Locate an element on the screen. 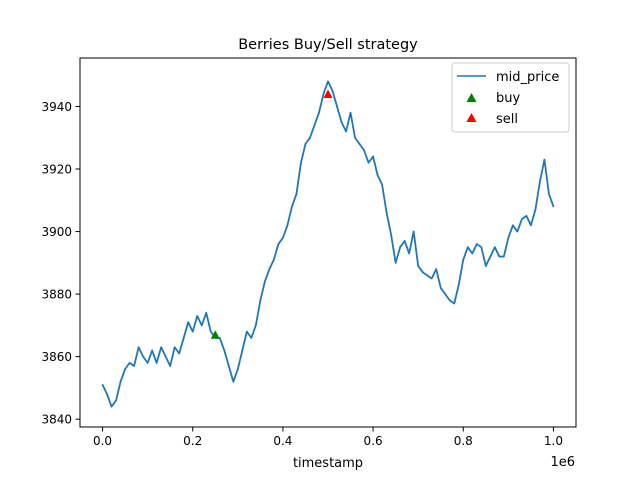 This screenshot has width=640, height=480. x-axis: 0.0 0.2 0.4 0.6 0.8 1.0 is located at coordinates (328, 437).